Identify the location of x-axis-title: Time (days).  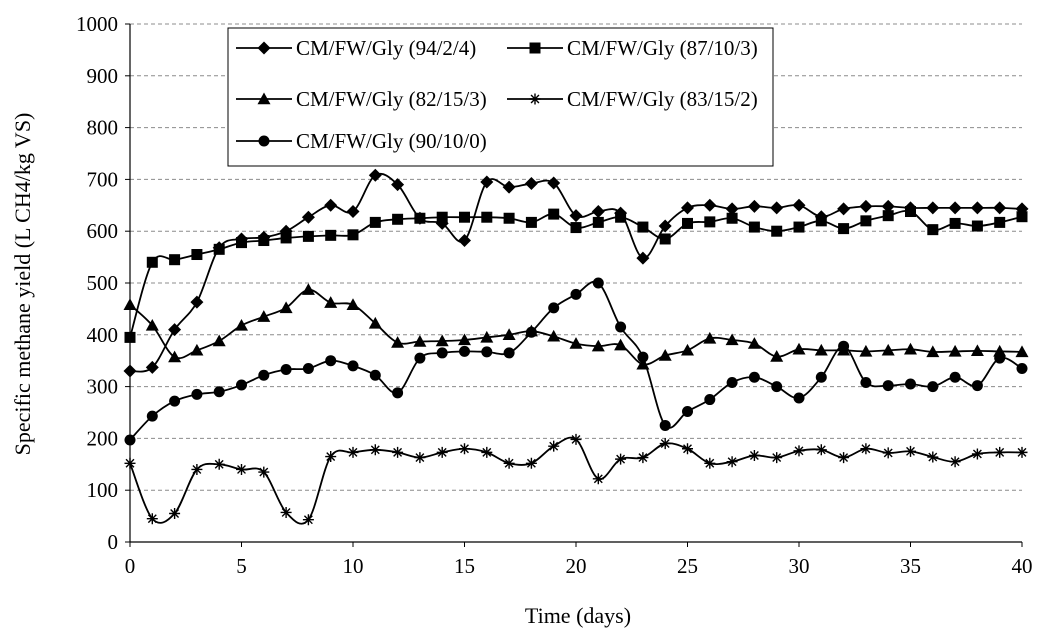
(578, 615).